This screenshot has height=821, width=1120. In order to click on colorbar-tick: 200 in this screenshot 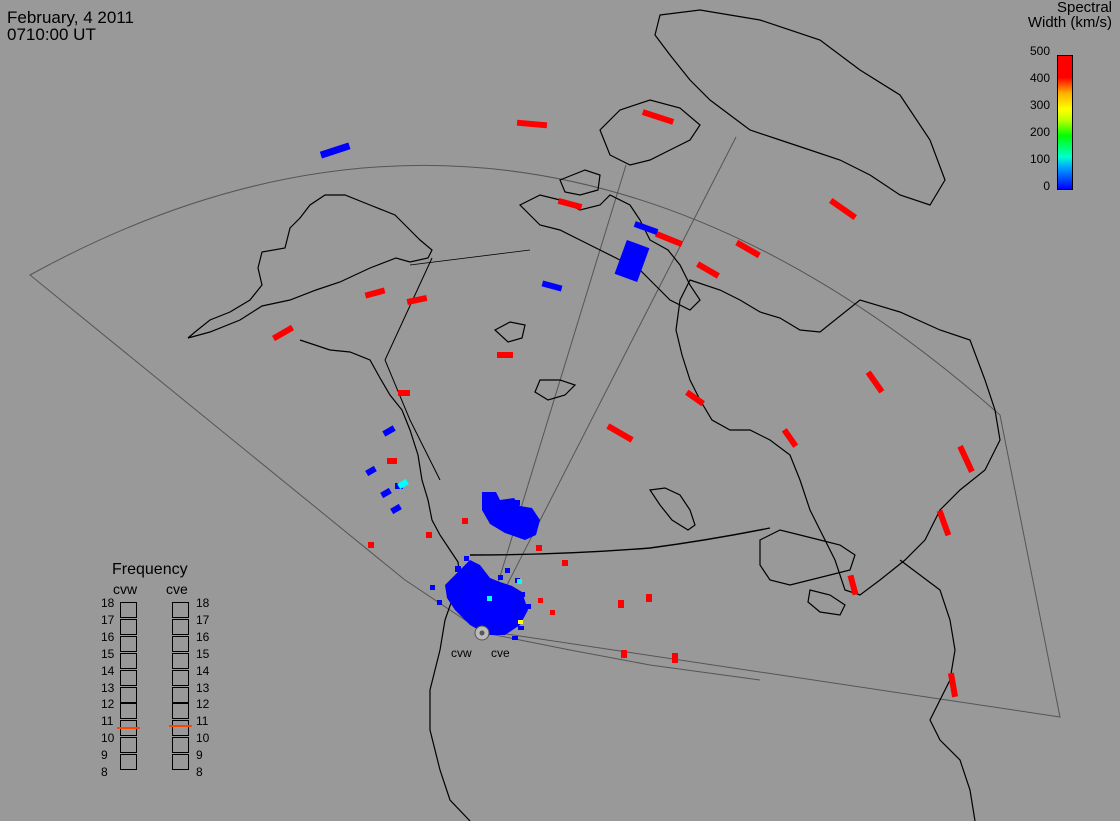, I will do `click(1039, 132)`.